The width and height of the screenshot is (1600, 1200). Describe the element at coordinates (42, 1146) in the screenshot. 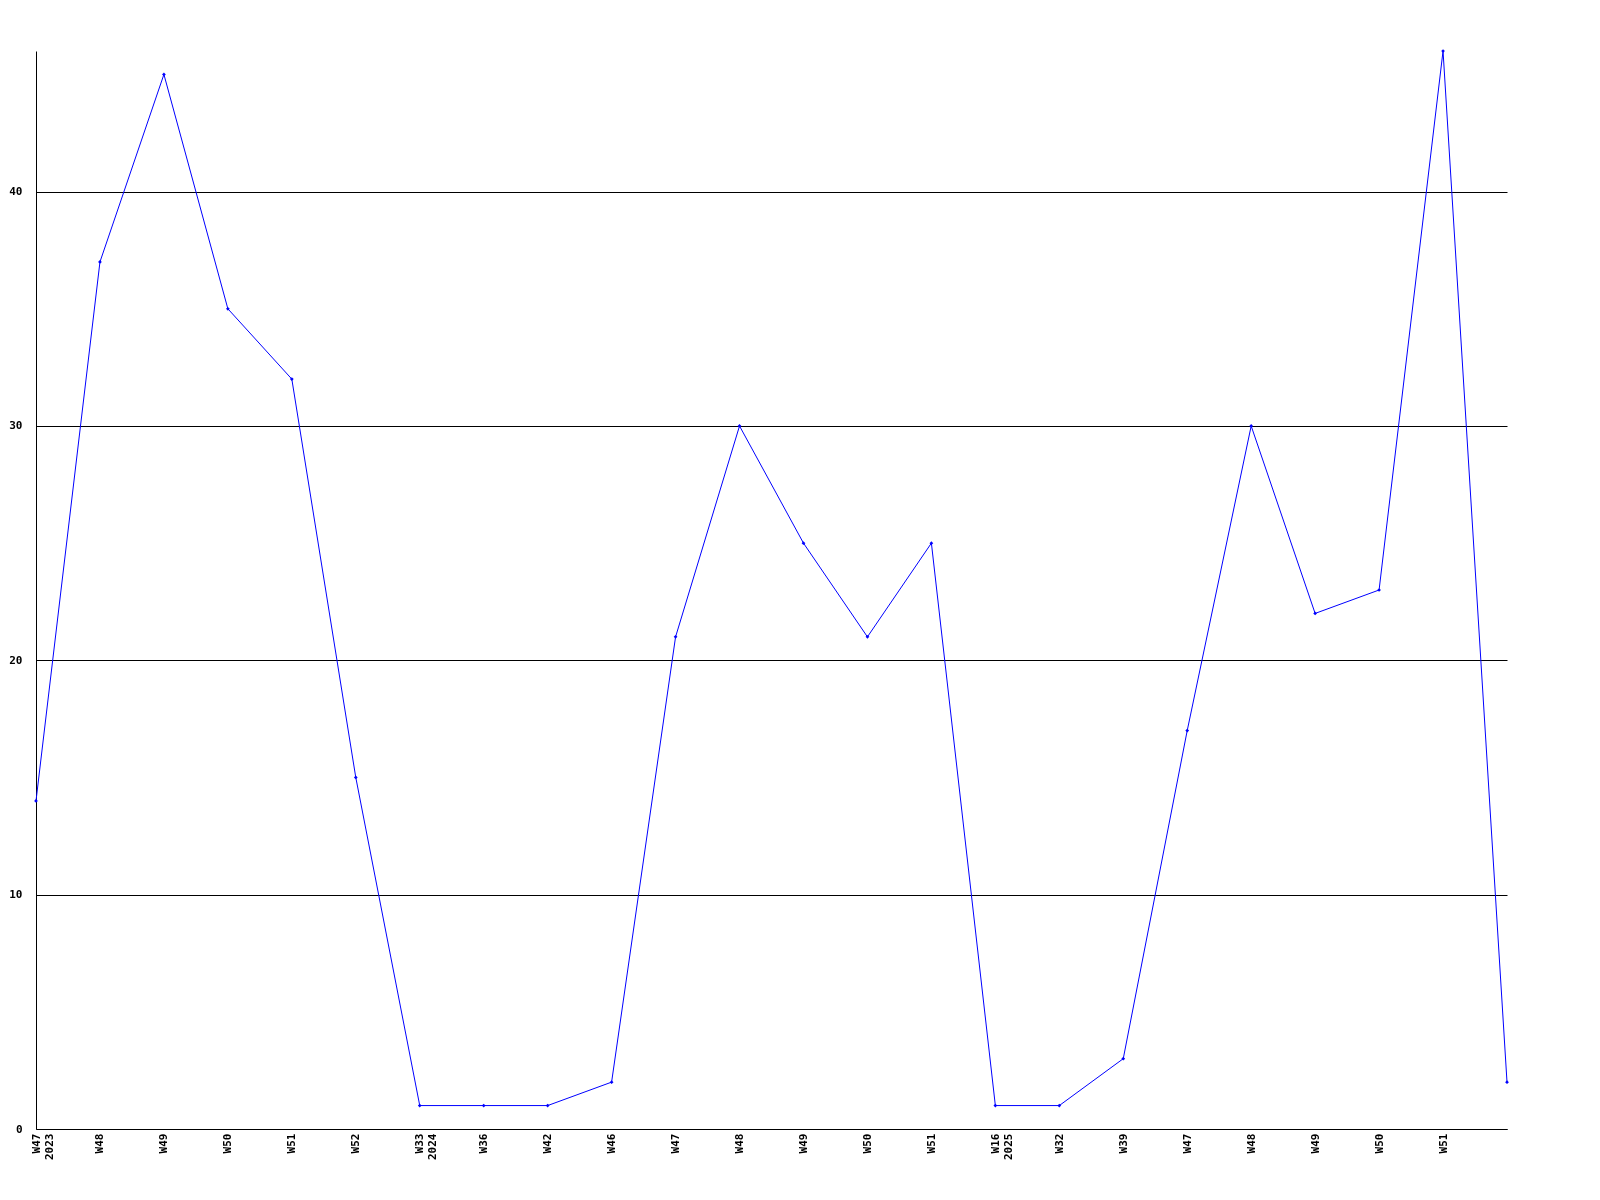

I see `x-tick-label: W47 2023` at that location.